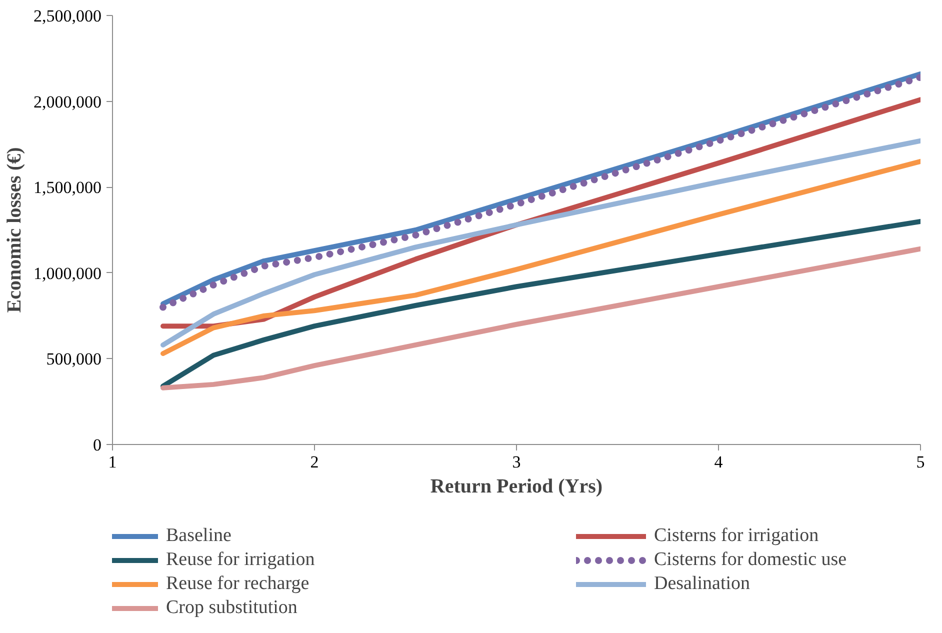 This screenshot has height=633, width=942. What do you see at coordinates (920, 462) in the screenshot?
I see `x-tick-label: 5` at bounding box center [920, 462].